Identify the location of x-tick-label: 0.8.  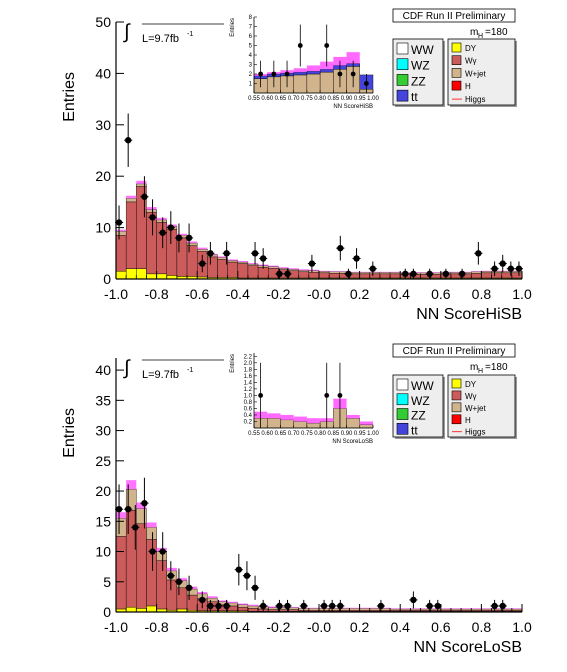
(482, 294).